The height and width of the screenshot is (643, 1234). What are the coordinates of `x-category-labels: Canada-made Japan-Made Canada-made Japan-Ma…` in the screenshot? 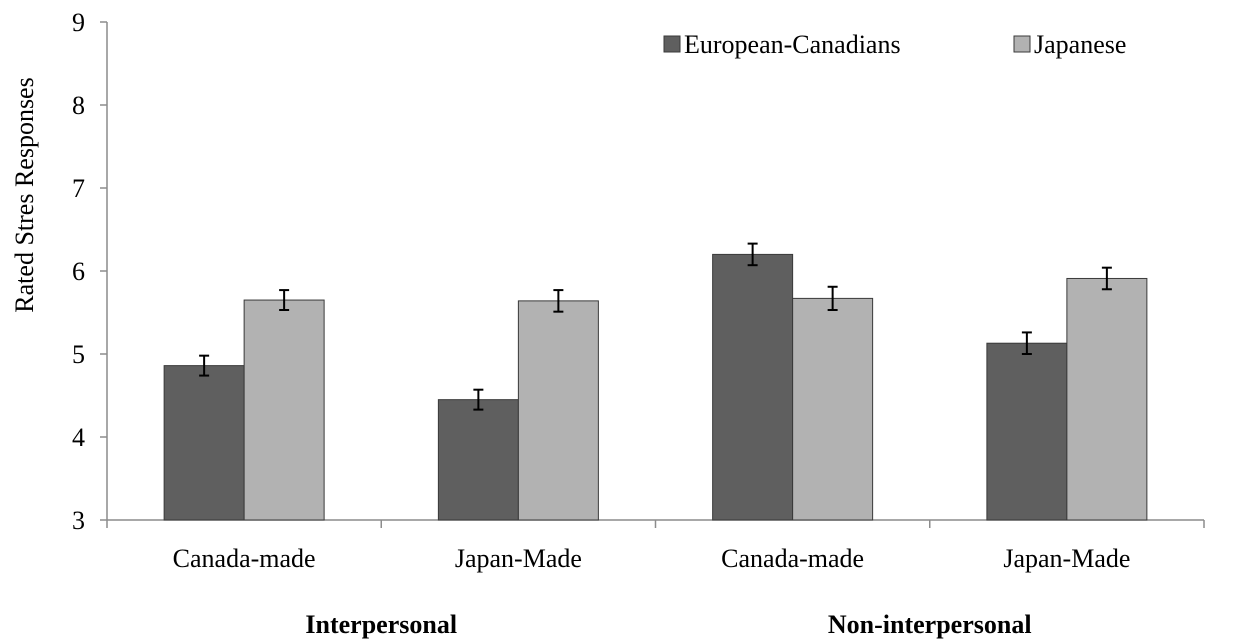 It's located at (652, 558).